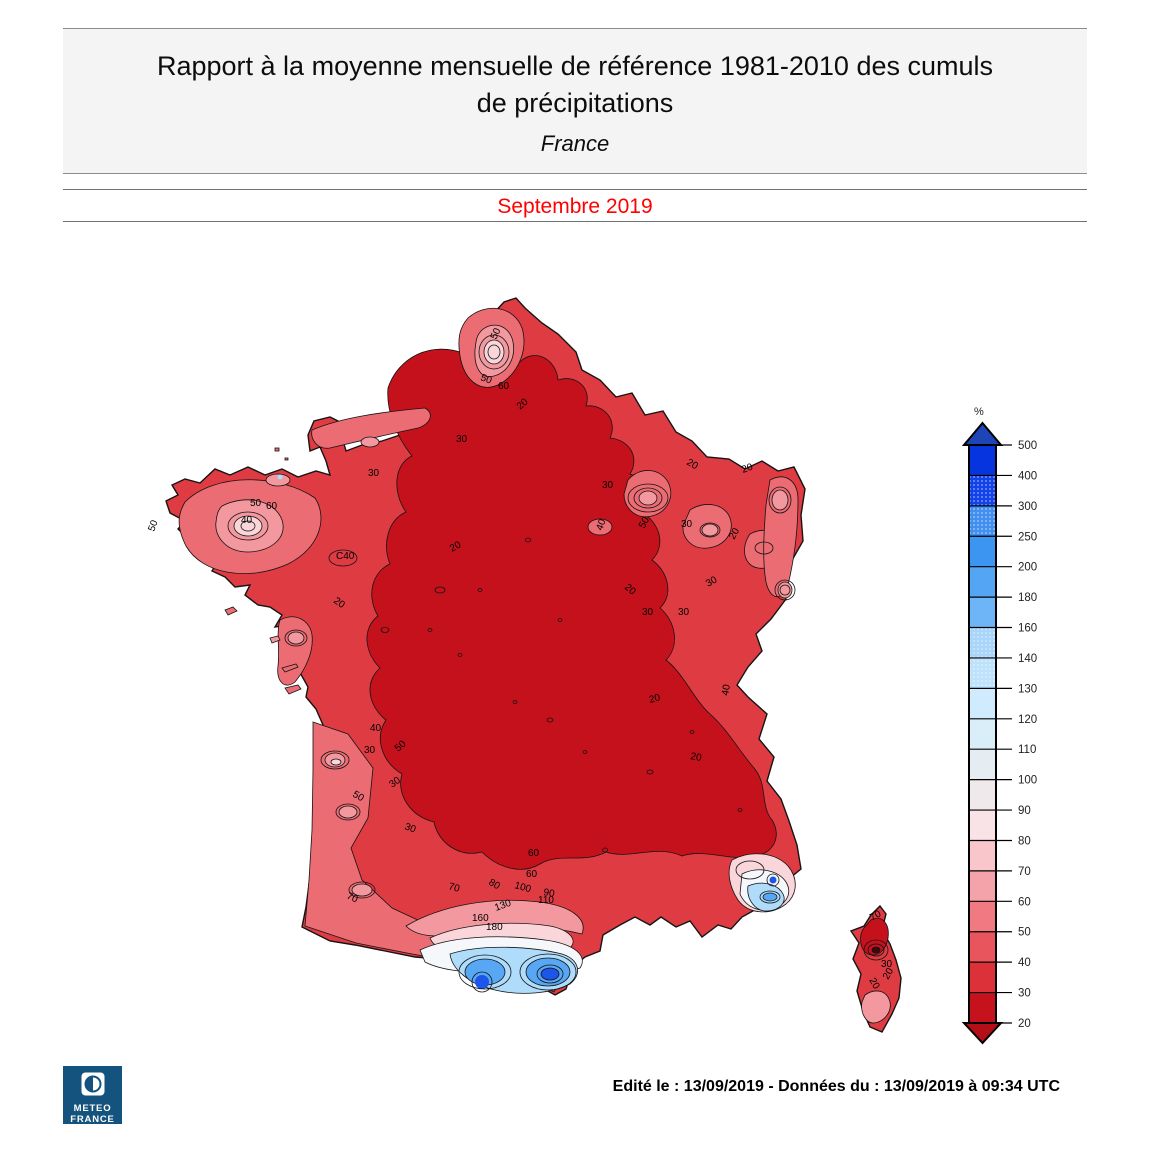 The height and width of the screenshot is (1150, 1150). Describe the element at coordinates (480, 918) in the screenshot. I see `contour-label: 160` at that location.